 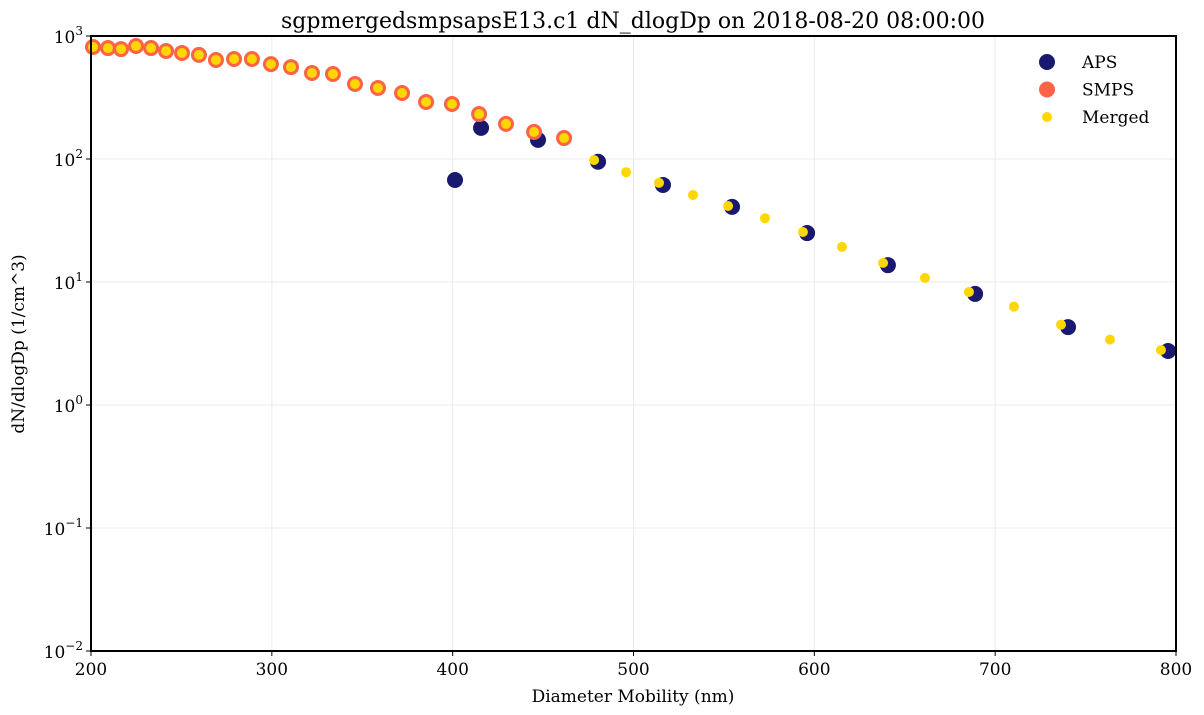 I want to click on y-axis-label: dN/dlogDp (1/cm^3), so click(x=19, y=343).